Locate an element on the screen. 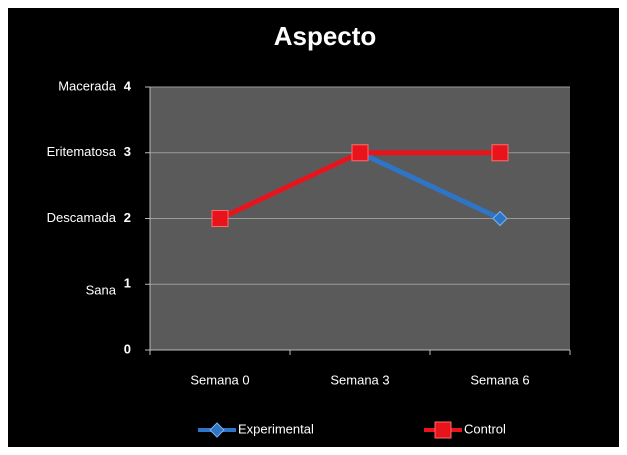 This screenshot has width=627, height=455. legend-label: Control is located at coordinates (485, 428).